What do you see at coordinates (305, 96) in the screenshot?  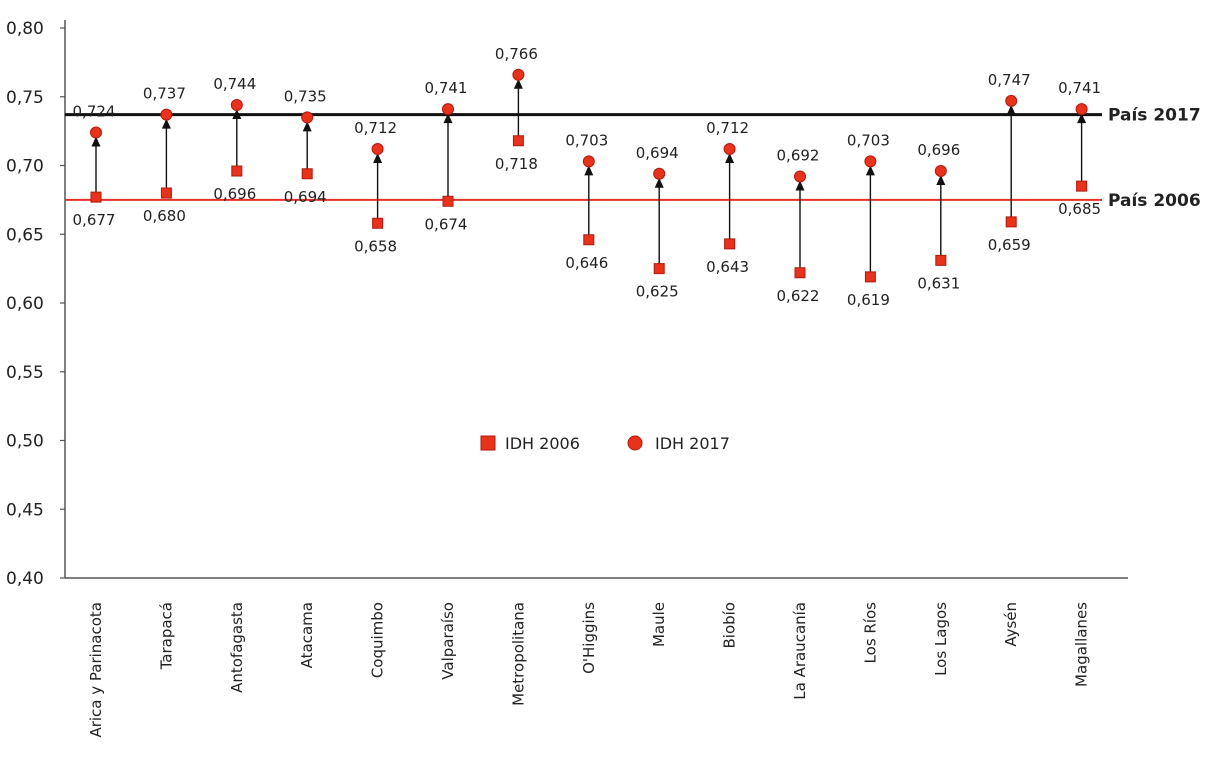 I see `data-label-idh-2017: 0,735` at bounding box center [305, 96].